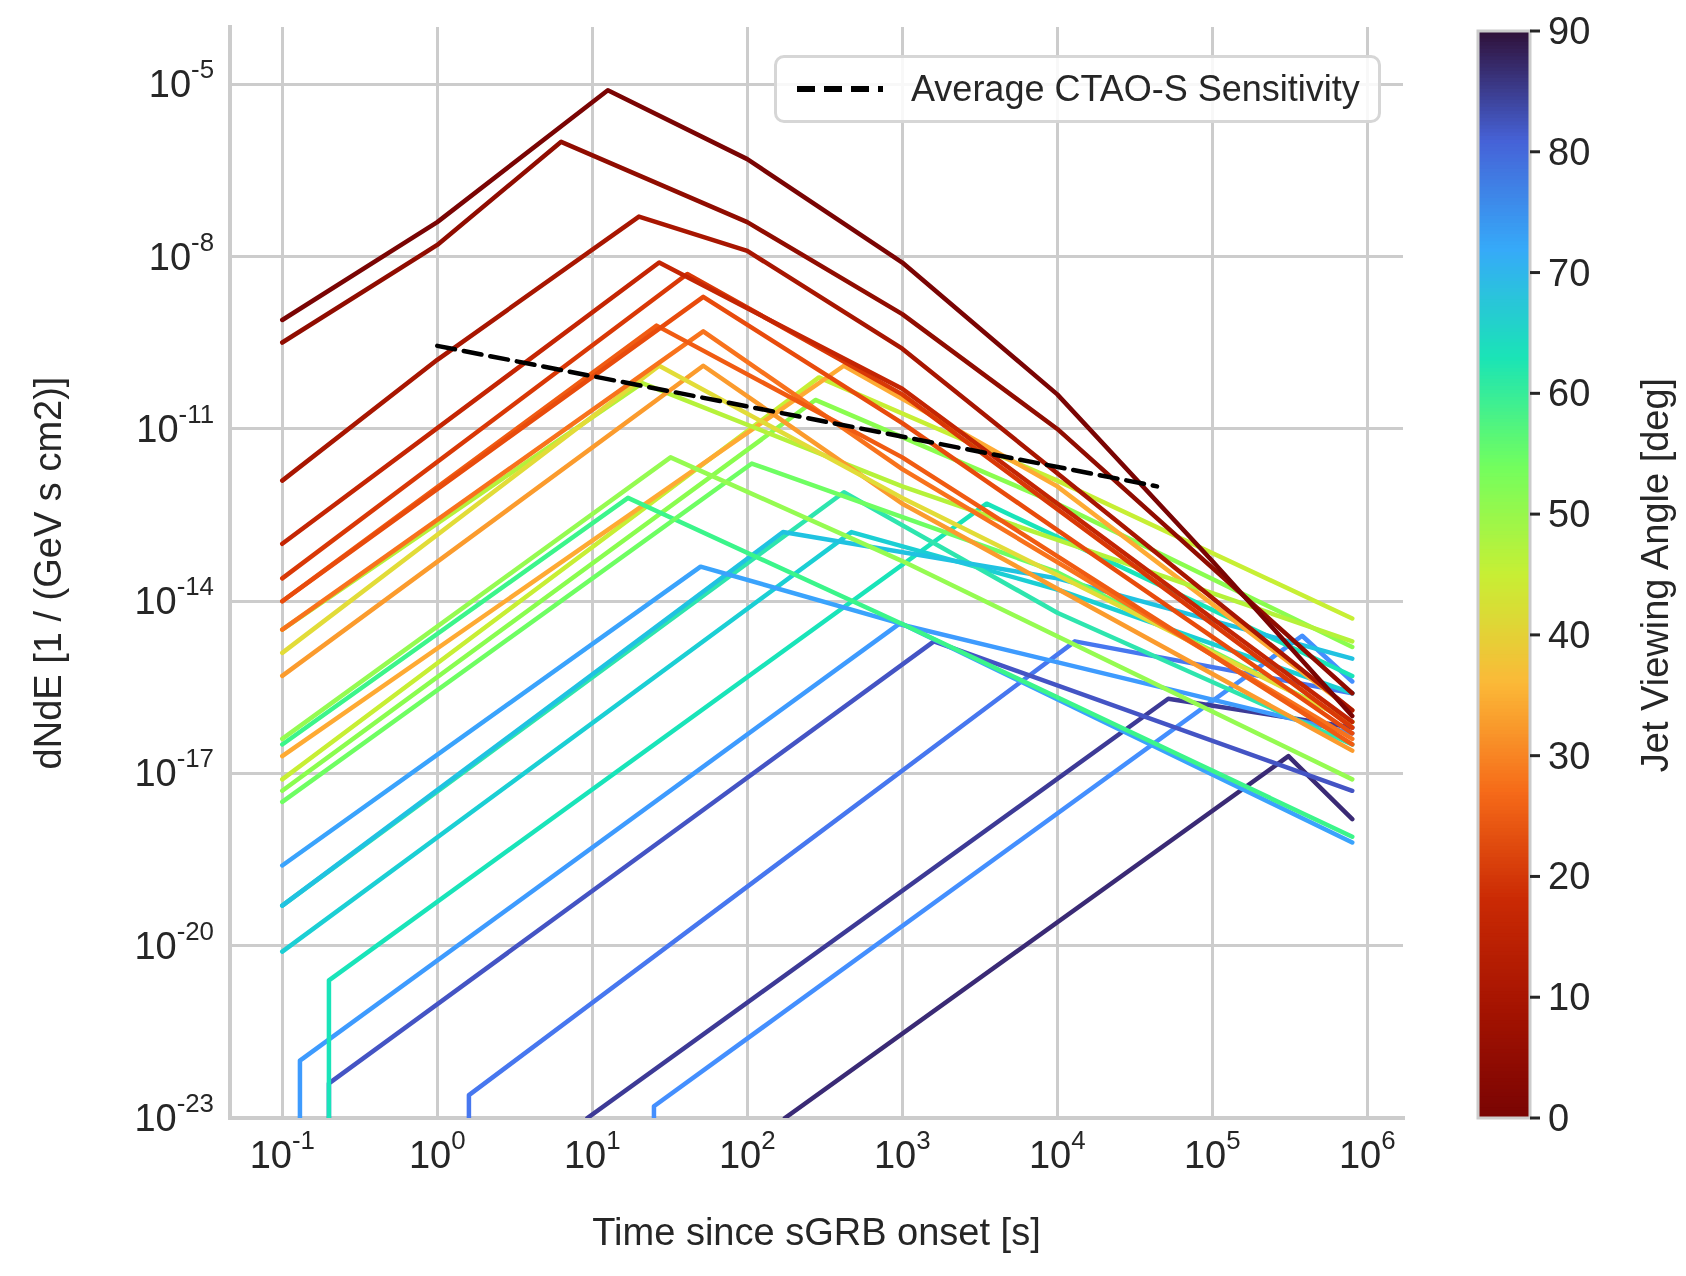  I want to click on x-tick-label: 10$^{2}$, so click(747, 1150).